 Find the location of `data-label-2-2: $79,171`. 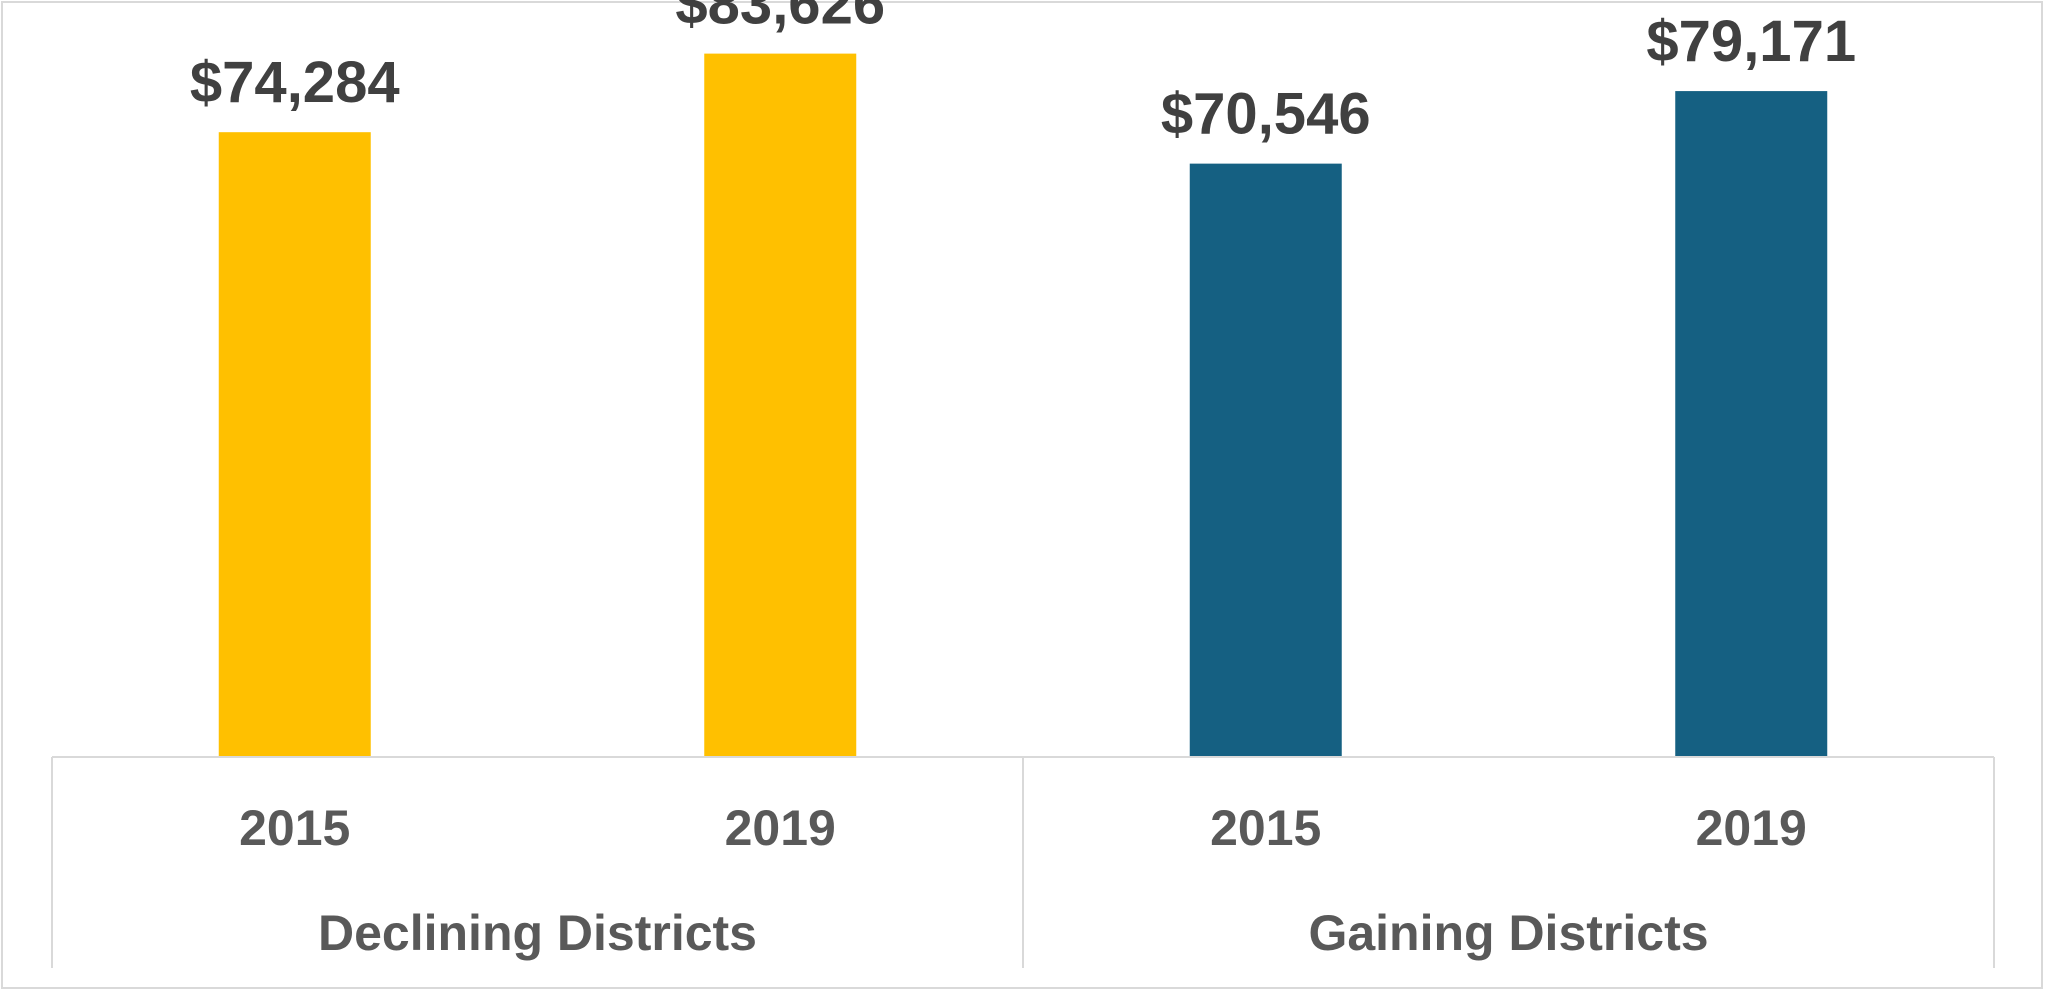

data-label-2-2: $79,171 is located at coordinates (1751, 41).